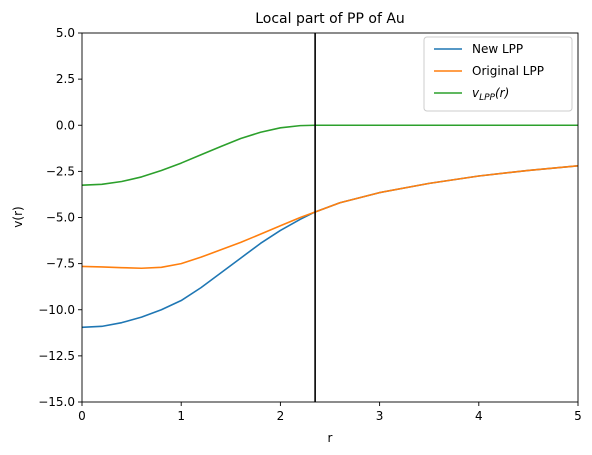 The width and height of the screenshot is (592, 455). Describe the element at coordinates (60, 218) in the screenshot. I see `y-tick-label: −5.0` at that location.